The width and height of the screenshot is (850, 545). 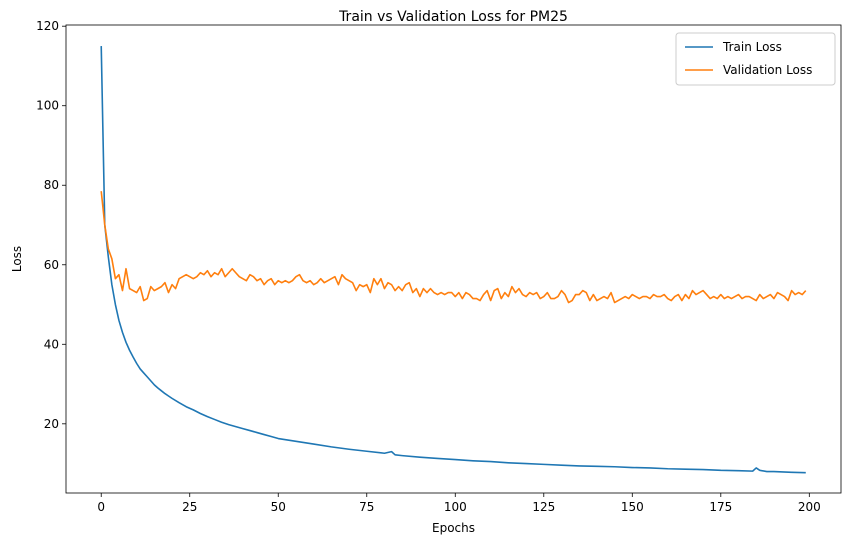 What do you see at coordinates (366, 507) in the screenshot?
I see `x-tick-label: 75` at bounding box center [366, 507].